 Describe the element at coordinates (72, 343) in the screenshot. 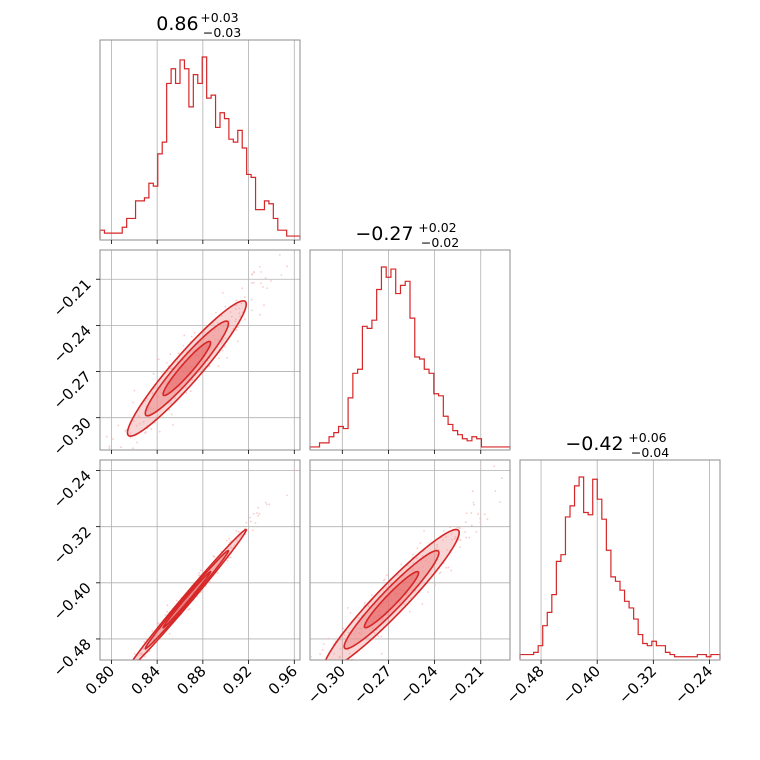

I see `2d-1-0-ytick-label-2: −0.24` at that location.